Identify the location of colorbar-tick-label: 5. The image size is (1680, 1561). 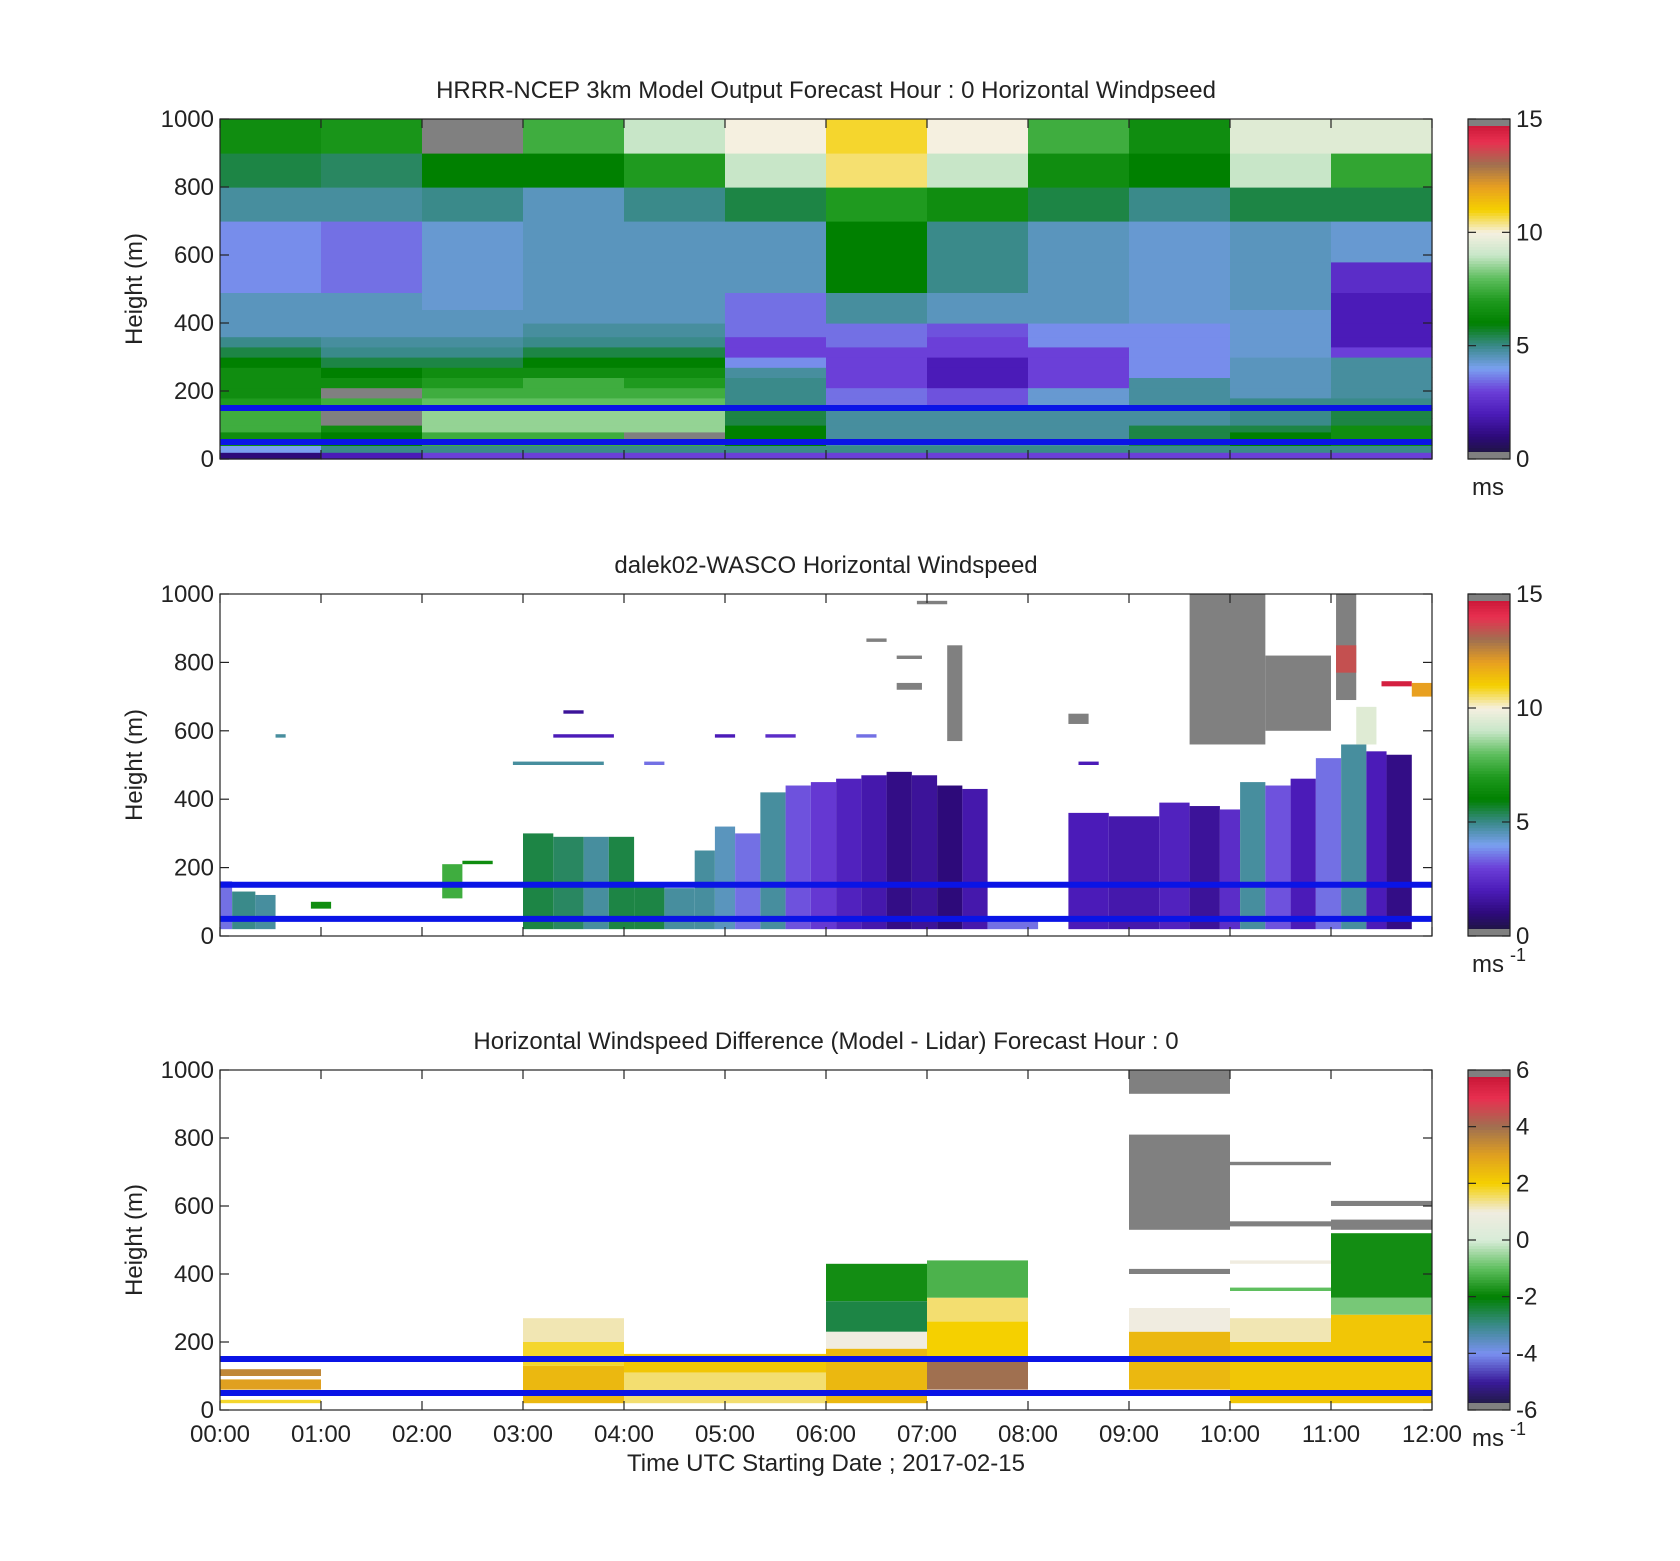
(1522, 346).